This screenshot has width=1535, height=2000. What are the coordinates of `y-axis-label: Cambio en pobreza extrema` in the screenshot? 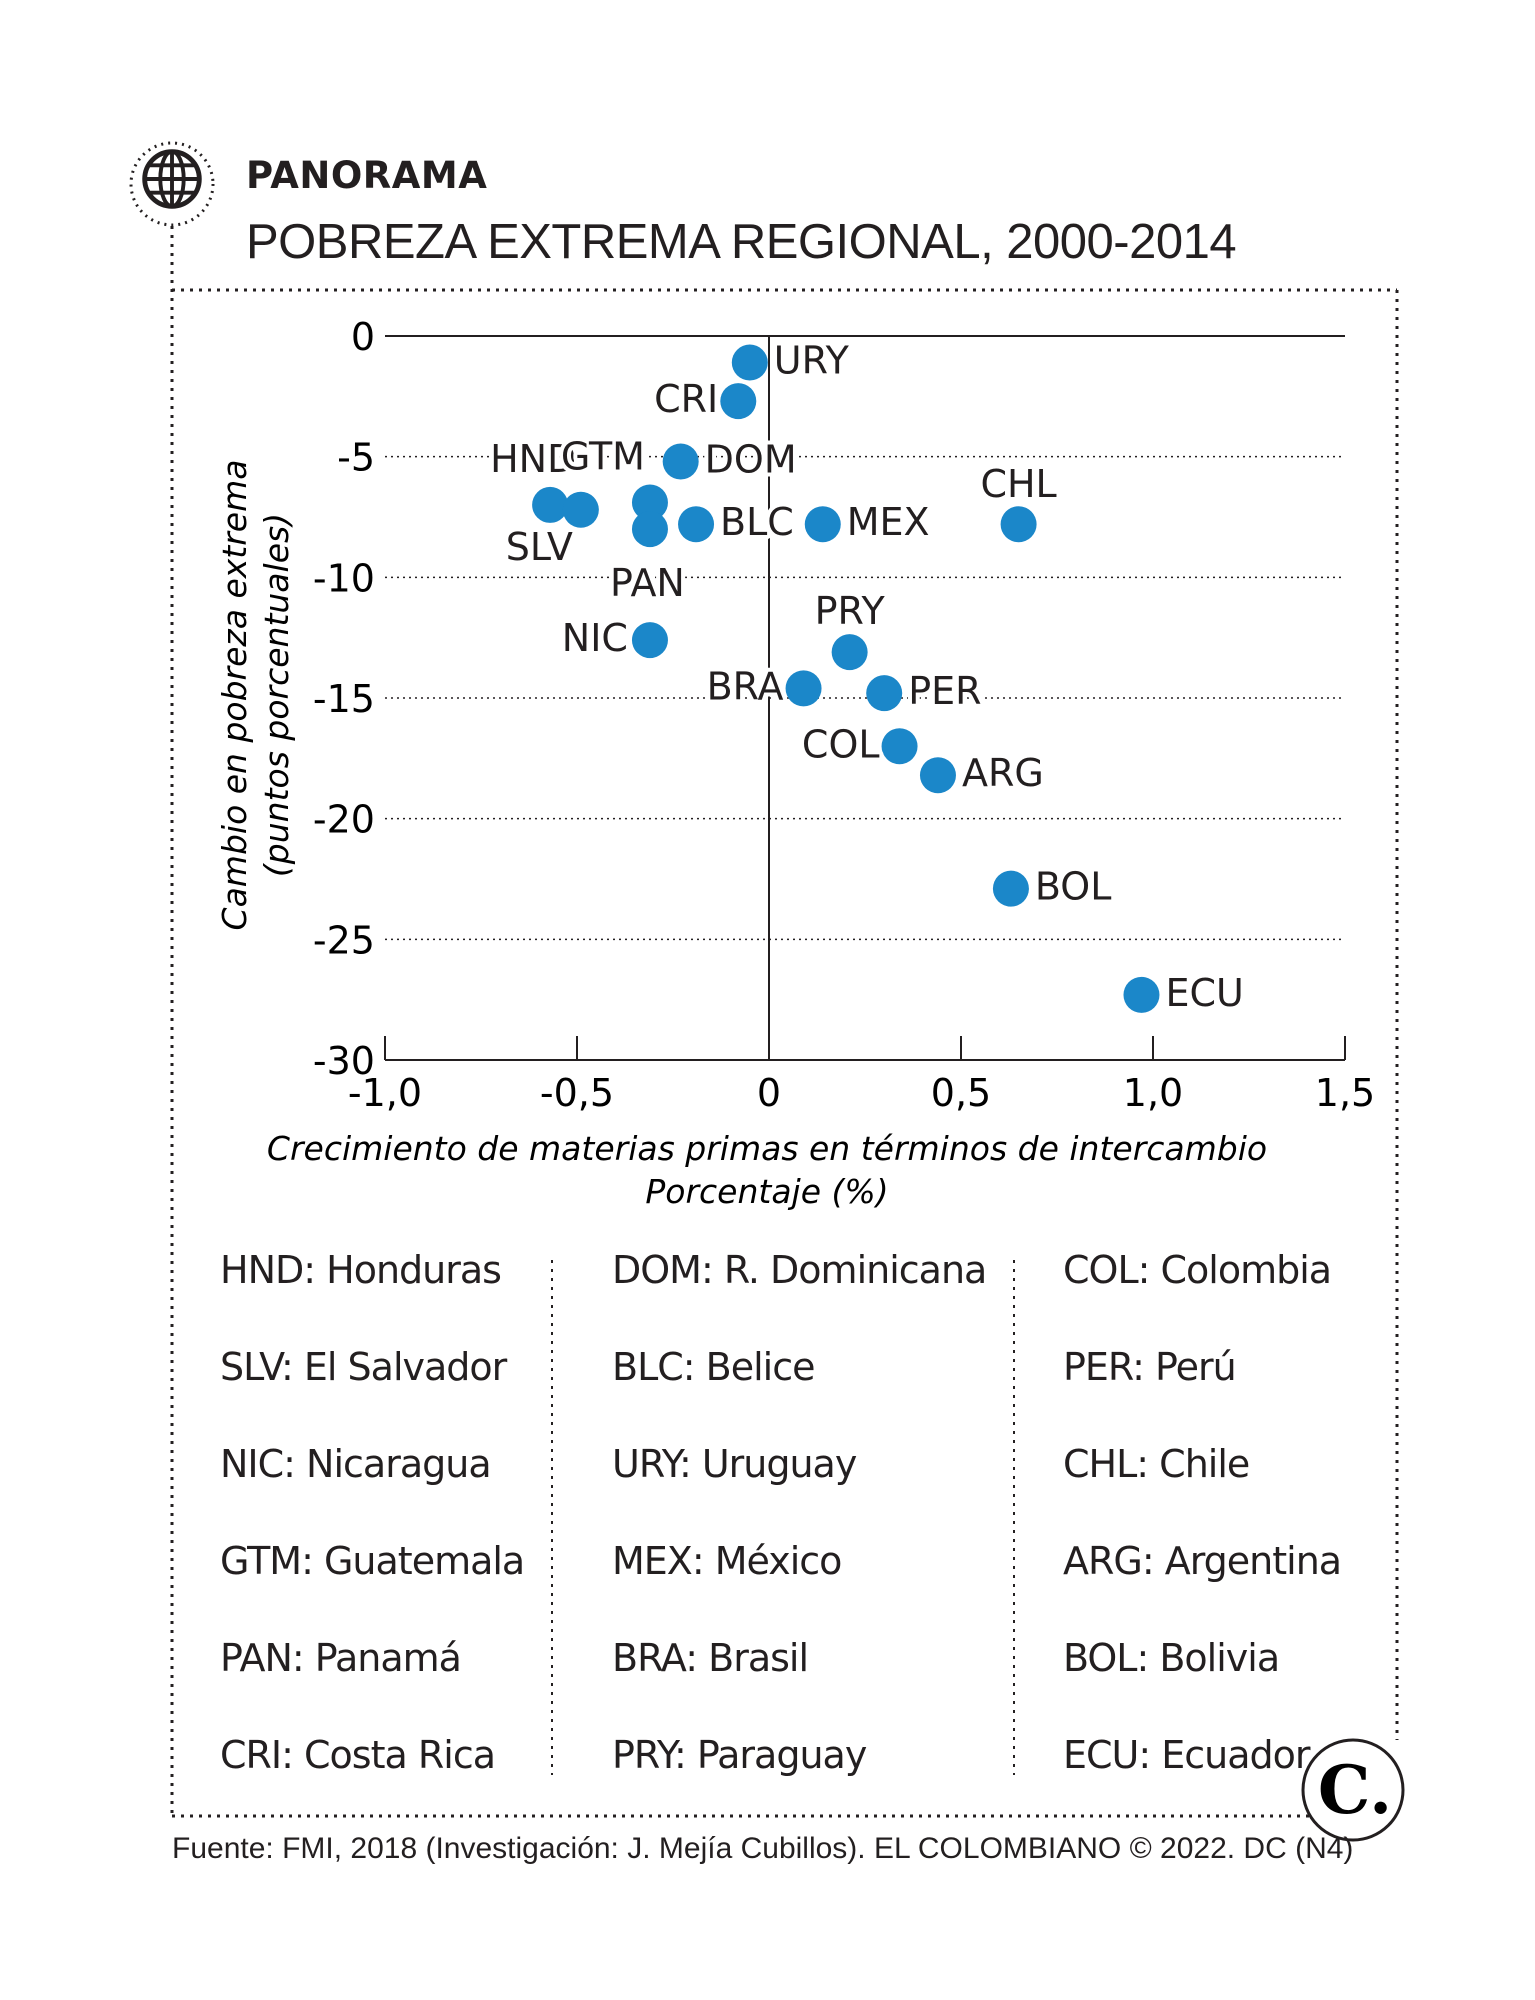 It's located at (234, 695).